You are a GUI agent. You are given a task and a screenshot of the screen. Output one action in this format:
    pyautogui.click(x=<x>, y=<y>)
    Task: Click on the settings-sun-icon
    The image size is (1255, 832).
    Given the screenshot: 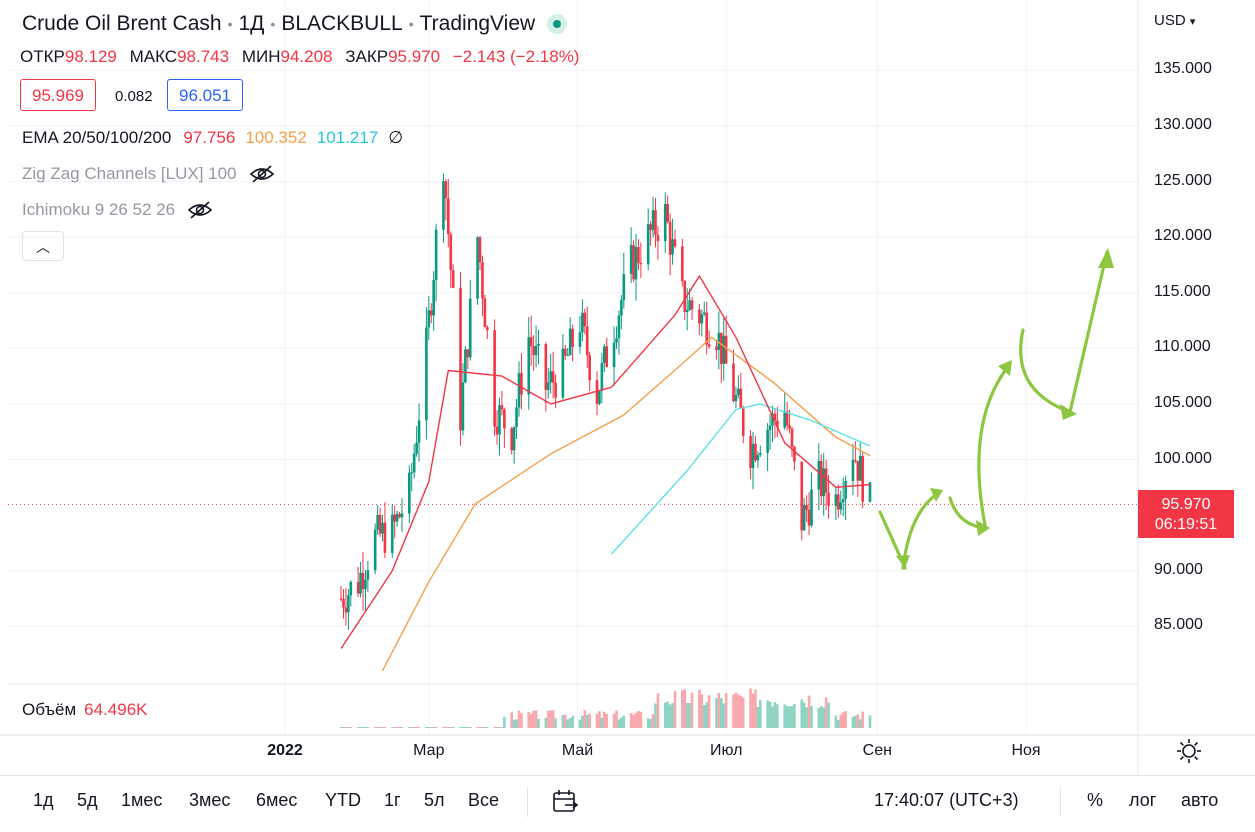 What is the action you would take?
    pyautogui.click(x=1189, y=751)
    